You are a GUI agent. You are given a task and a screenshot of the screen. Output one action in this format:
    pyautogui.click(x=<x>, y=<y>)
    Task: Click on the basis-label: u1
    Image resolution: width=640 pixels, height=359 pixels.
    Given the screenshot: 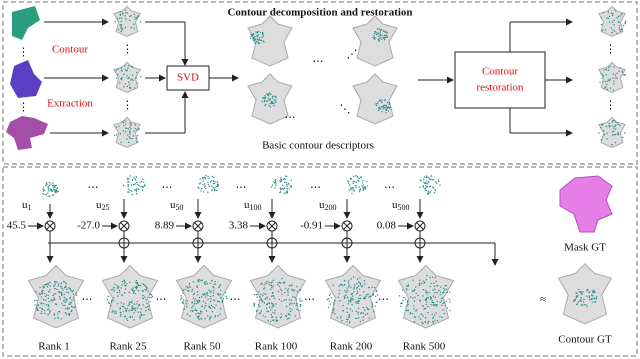 What is the action you would take?
    pyautogui.click(x=27, y=205)
    